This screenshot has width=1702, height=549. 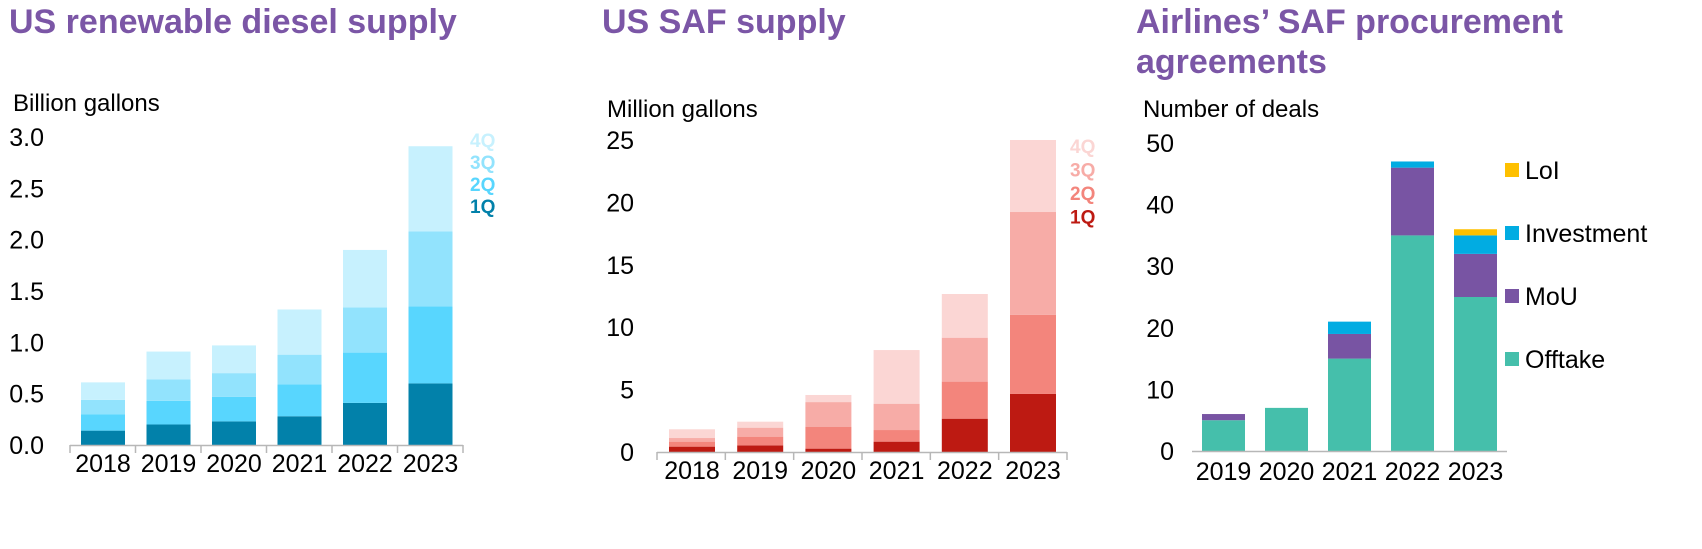 What do you see at coordinates (1475, 275) in the screenshot?
I see `bar-segment-2023-mou` at bounding box center [1475, 275].